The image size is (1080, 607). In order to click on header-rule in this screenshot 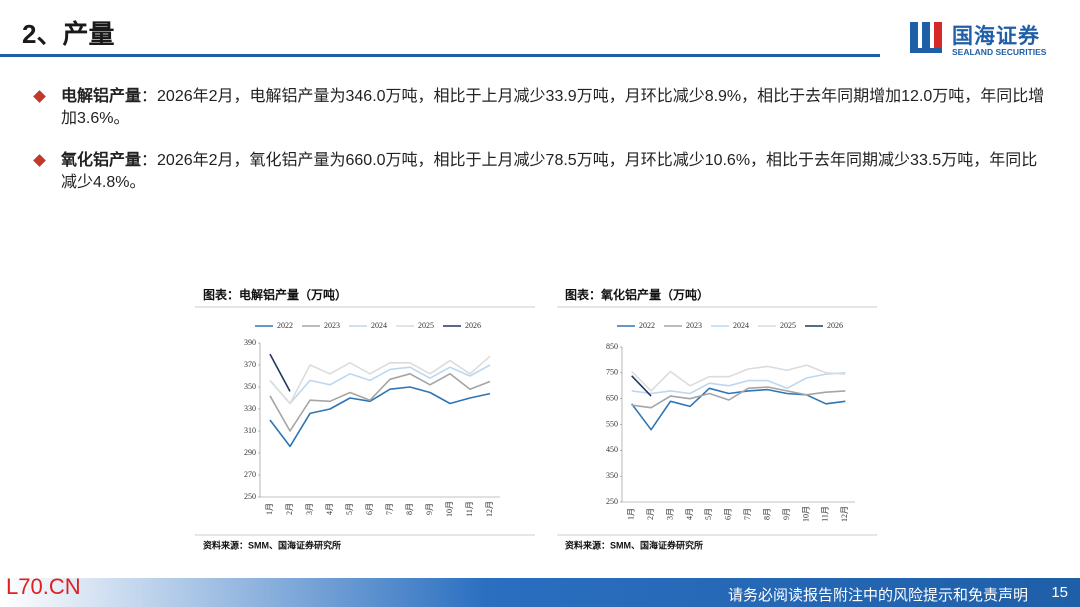, I will do `click(440, 55)`.